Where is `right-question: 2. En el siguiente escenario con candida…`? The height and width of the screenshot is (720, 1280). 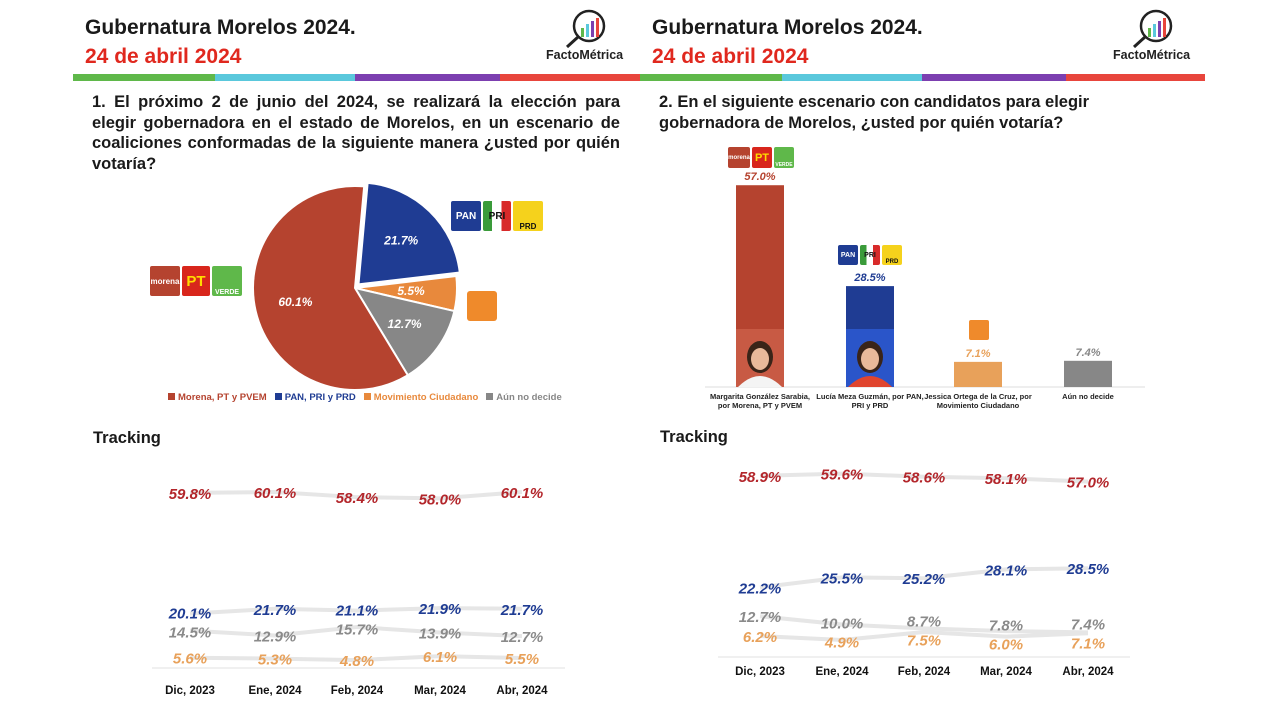 right-question: 2. En el siguiente escenario con candida… is located at coordinates (874, 112).